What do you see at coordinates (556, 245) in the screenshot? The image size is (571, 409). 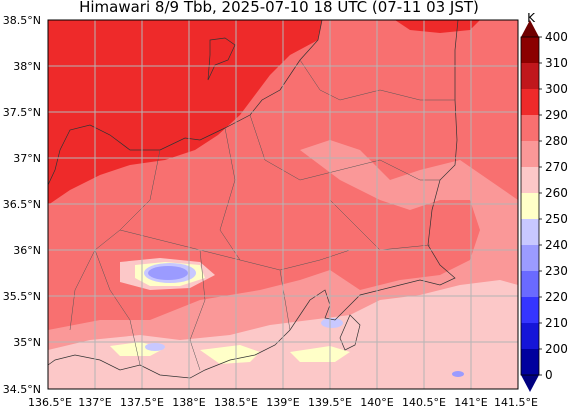 I see `colorbar-level-label: 240` at bounding box center [556, 245].